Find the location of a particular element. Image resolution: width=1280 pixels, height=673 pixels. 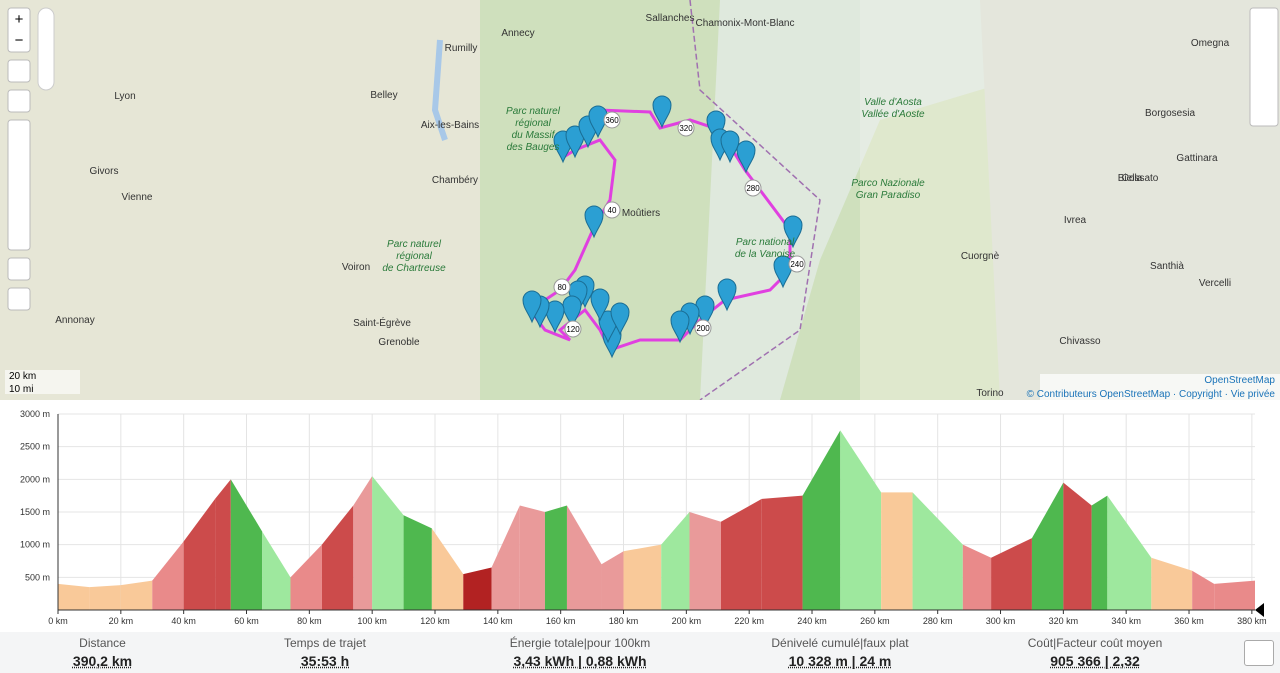

zoom-in: + is located at coordinates (19, 19).